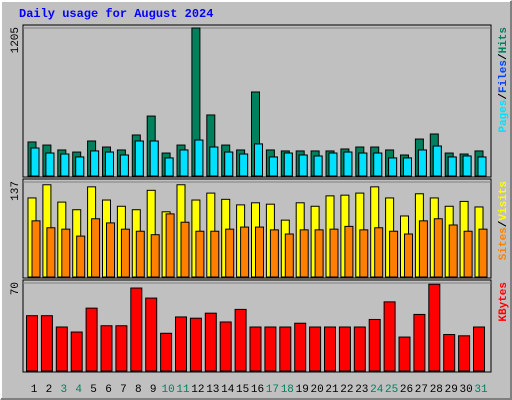  Describe the element at coordinates (391, 390) in the screenshot. I see `x-tick-label: 25` at that location.